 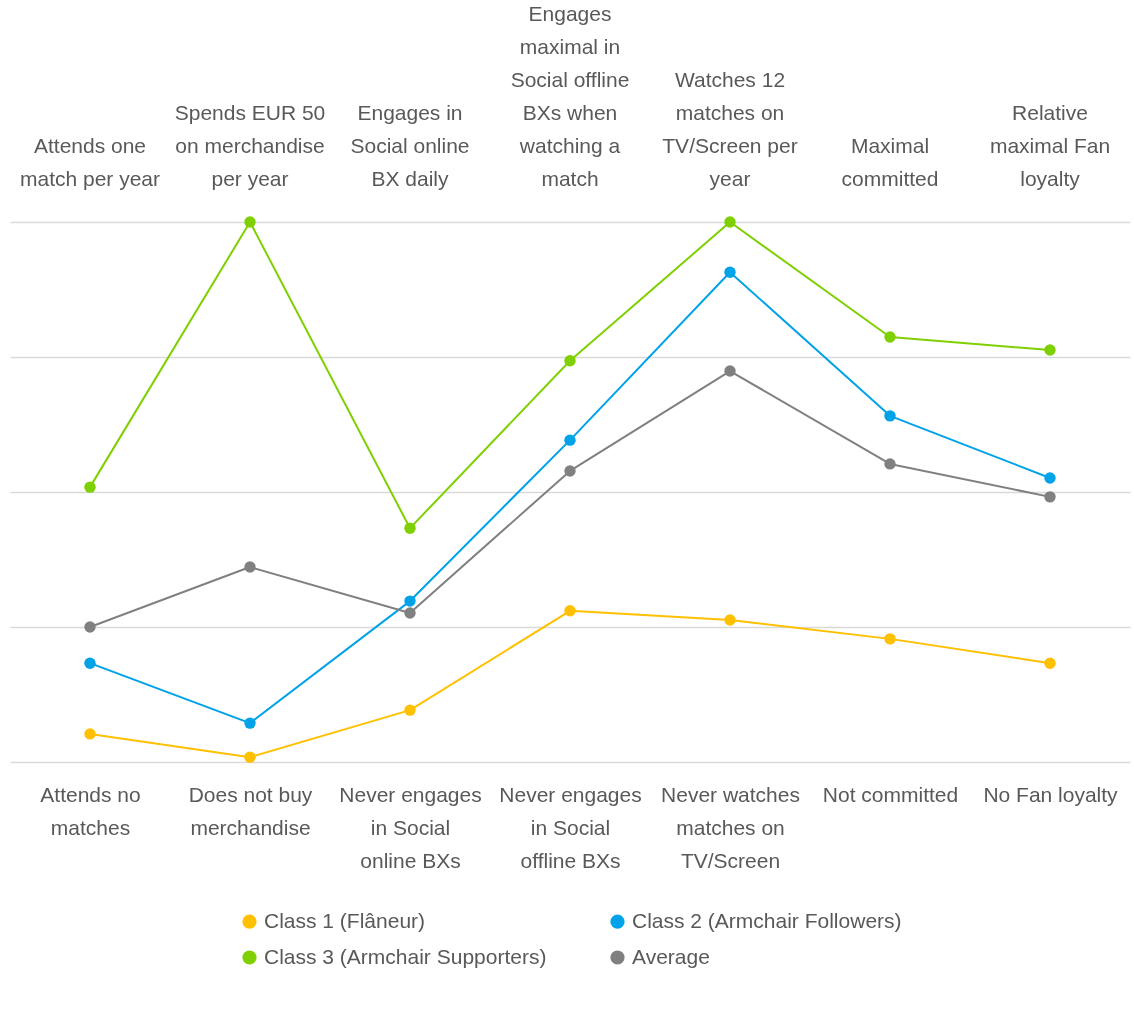 I want to click on legend-label: Class 1 (Flâneur), so click(x=345, y=920).